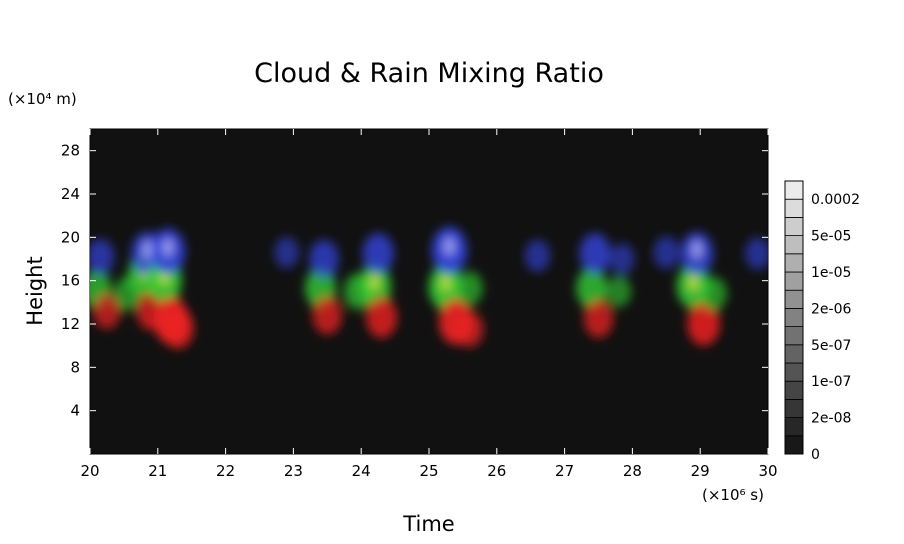 This screenshot has height=544, width=904. Describe the element at coordinates (831, 237) in the screenshot. I see `colorbar-label: 5e-05` at that location.